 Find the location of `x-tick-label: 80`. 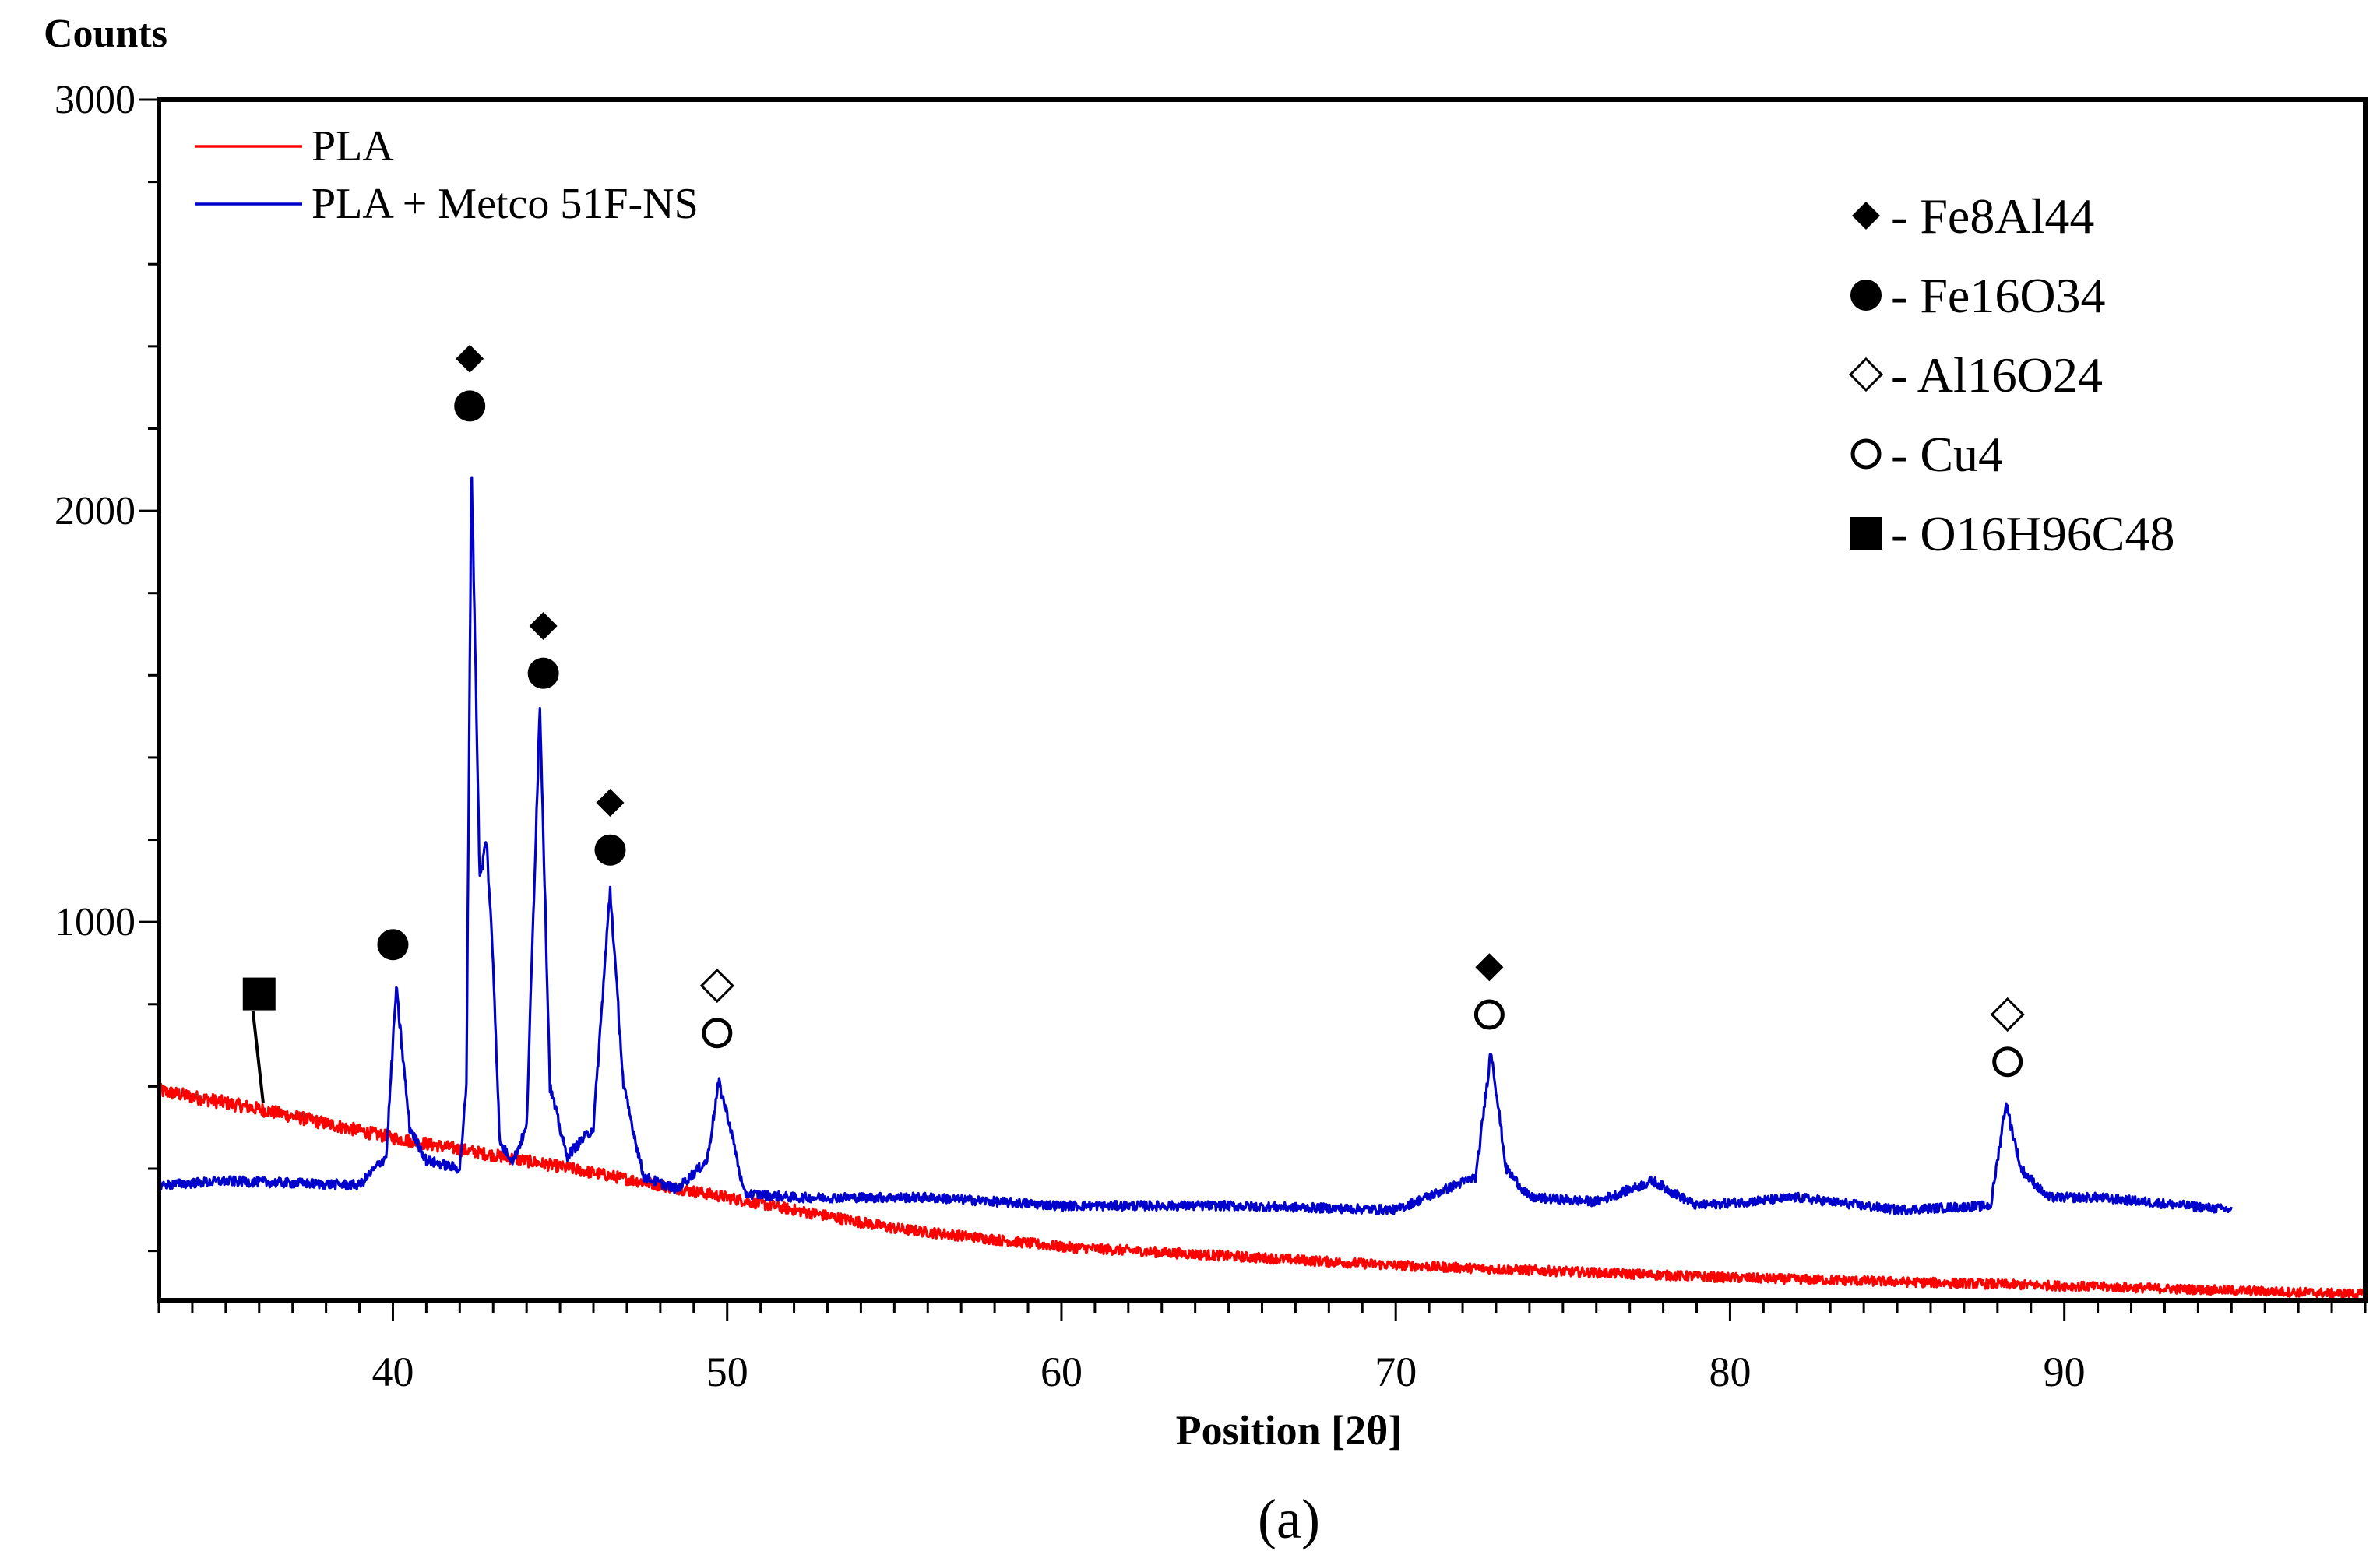

x-tick-label: 80 is located at coordinates (1730, 1372).